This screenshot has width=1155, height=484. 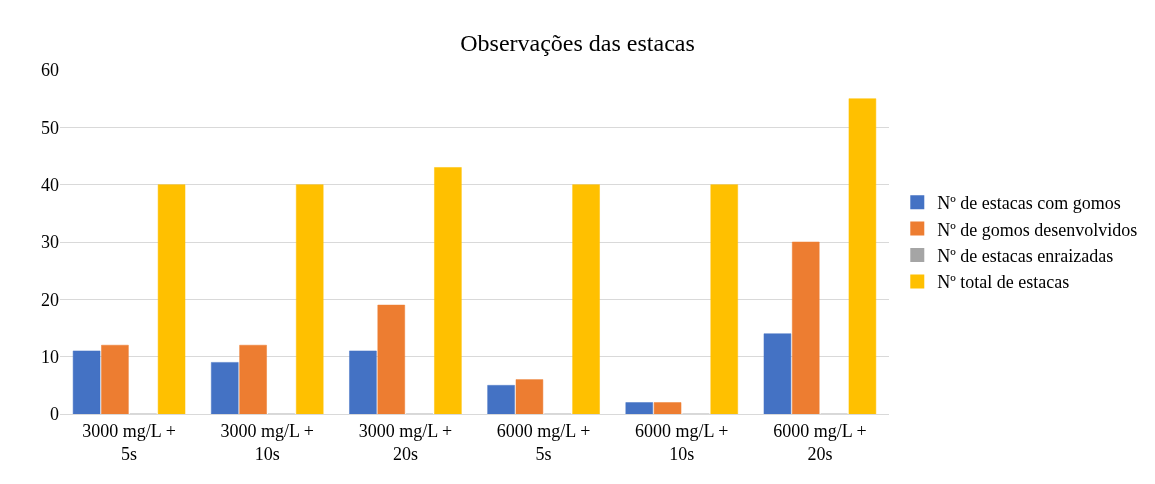 I want to click on x-tick-label: 3000 mg/L + 20s, so click(x=405, y=442).